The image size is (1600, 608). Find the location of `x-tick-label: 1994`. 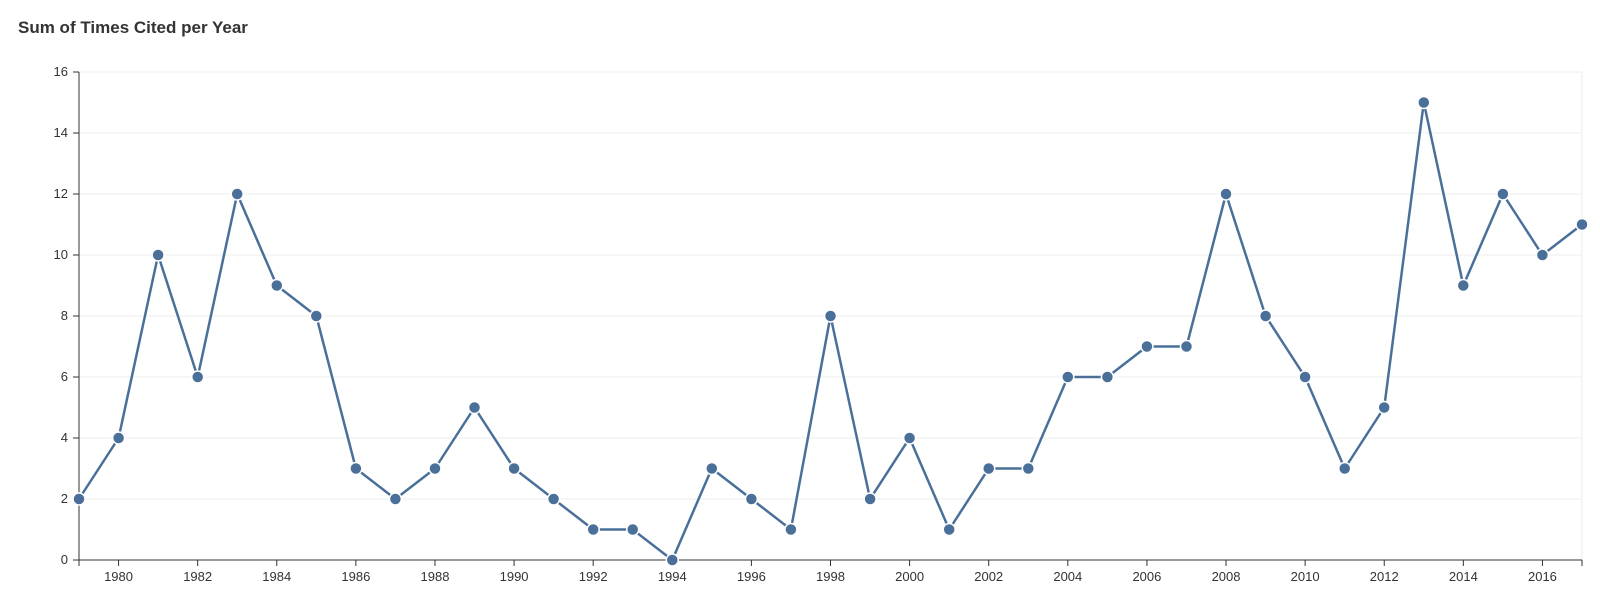

x-tick-label: 1994 is located at coordinates (672, 576).